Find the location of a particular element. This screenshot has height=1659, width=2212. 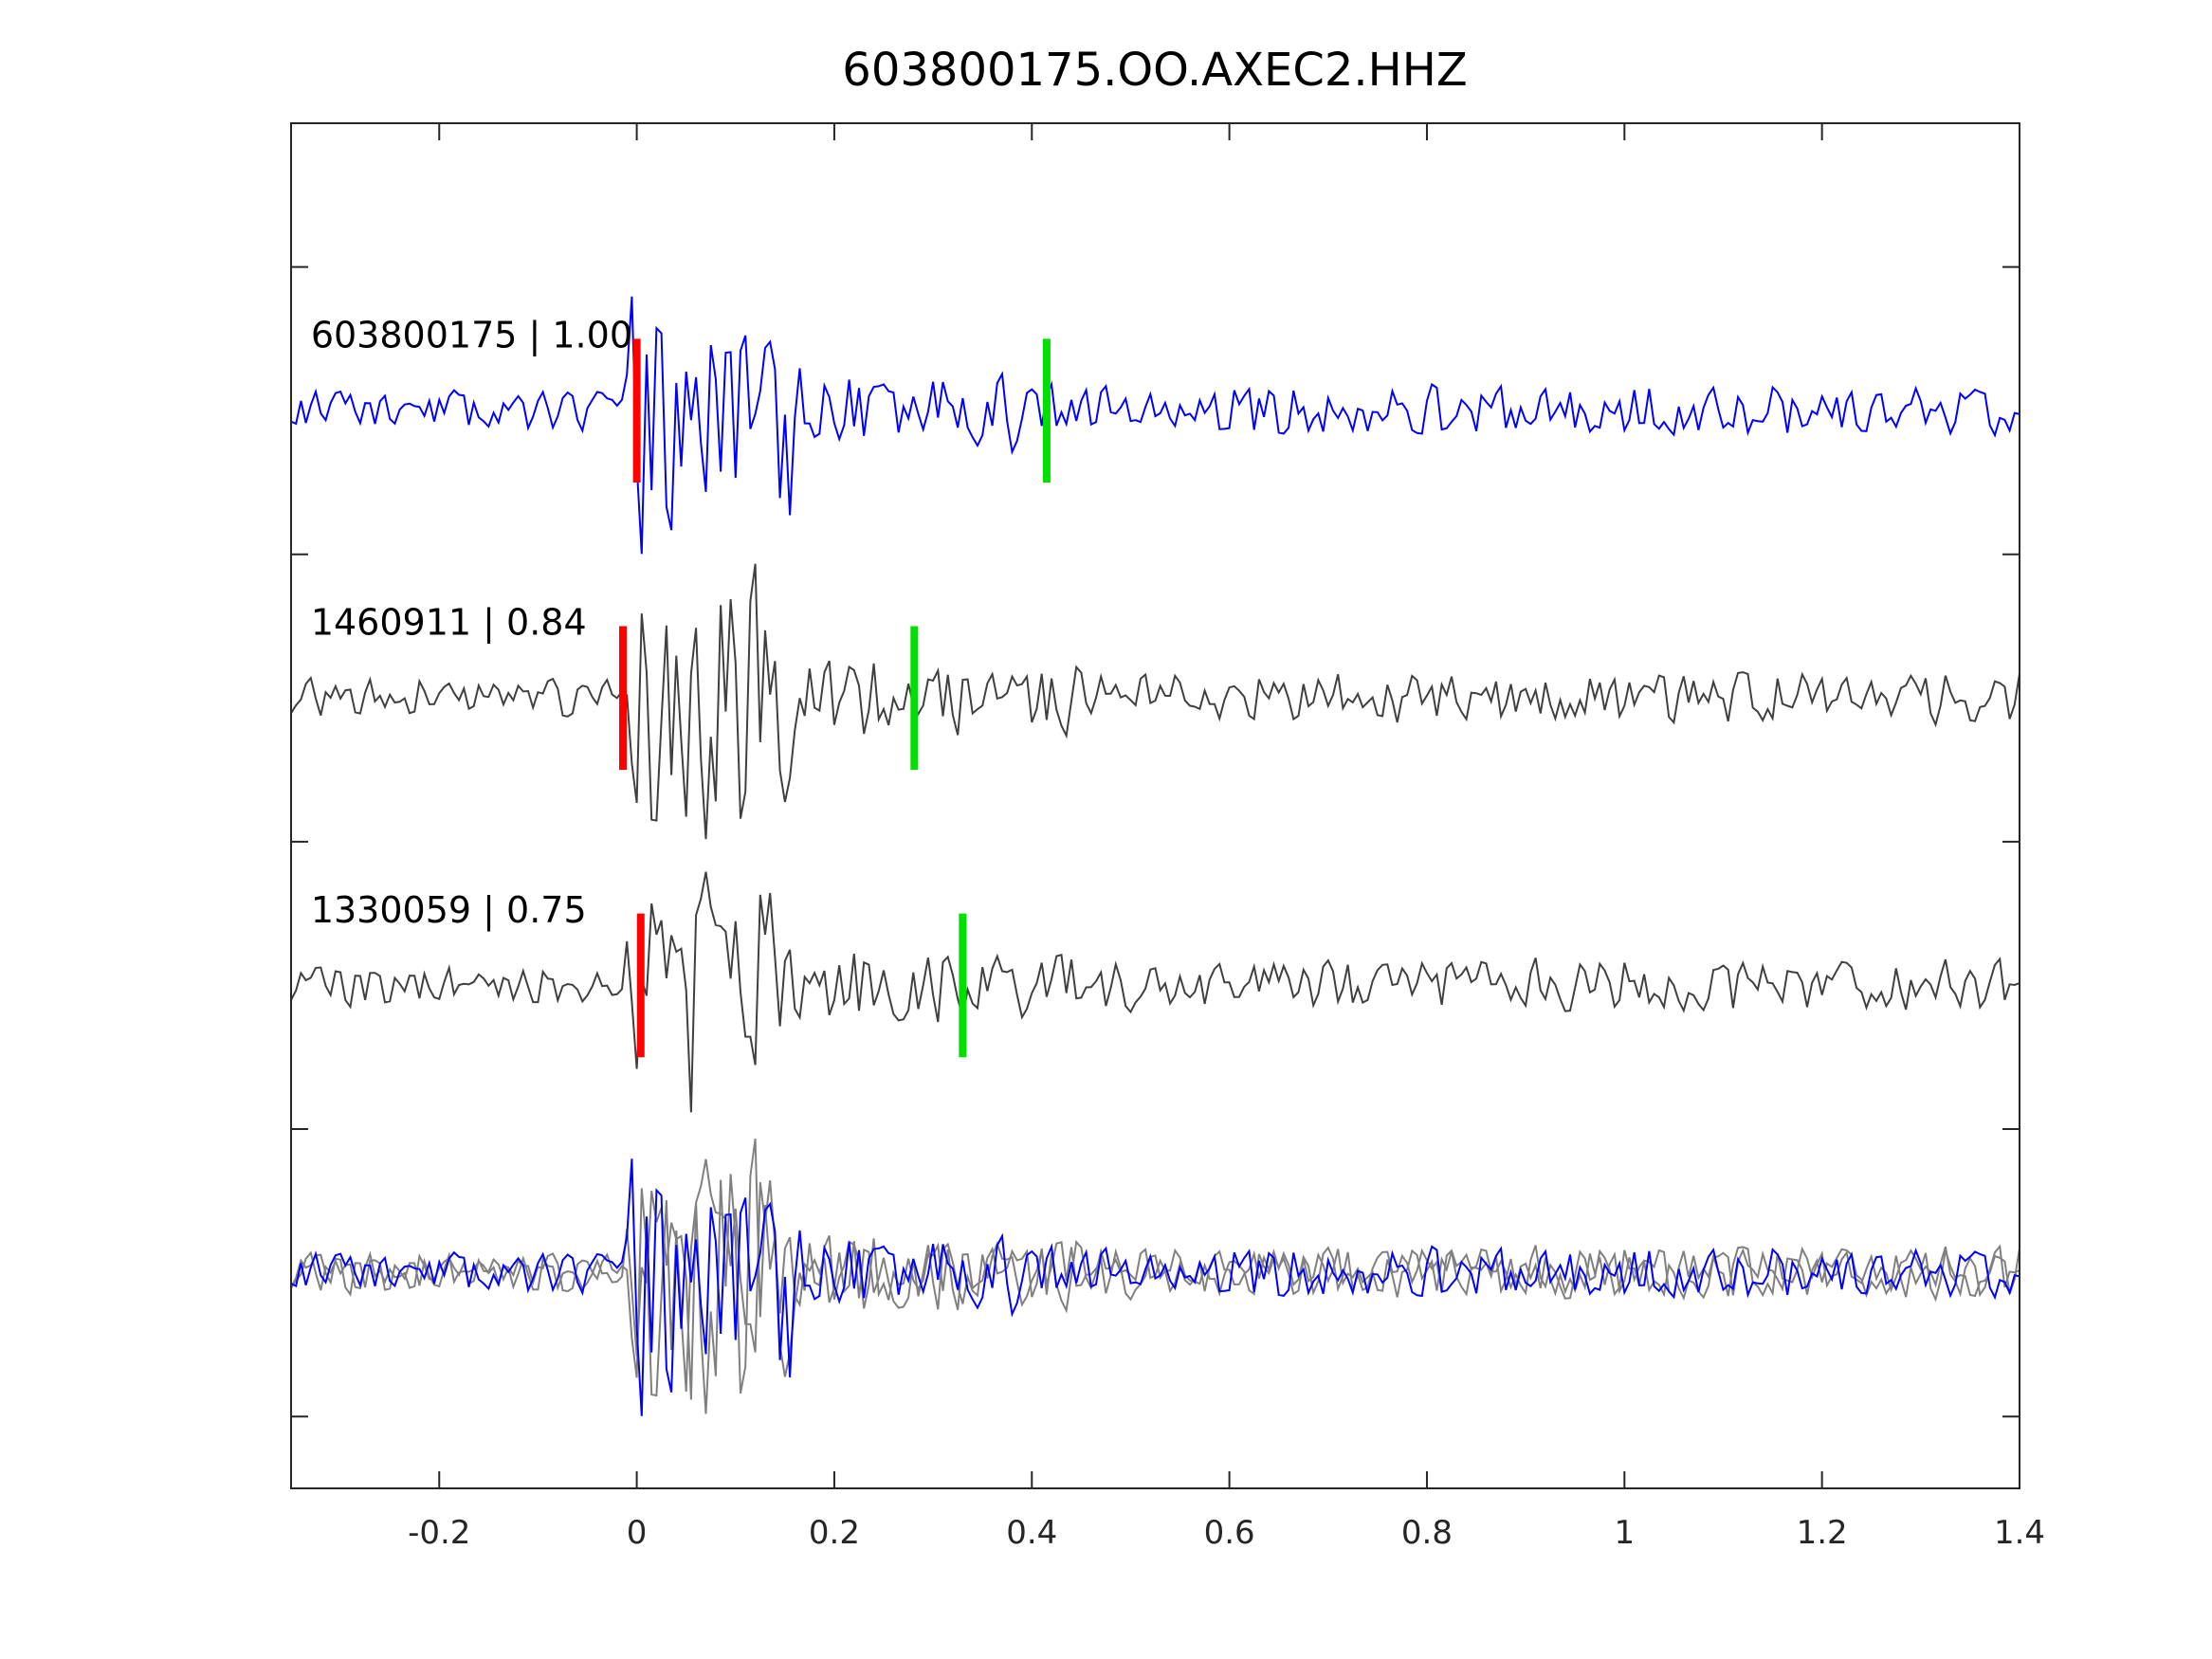

x-tick-label: 0.6 is located at coordinates (1229, 1533).